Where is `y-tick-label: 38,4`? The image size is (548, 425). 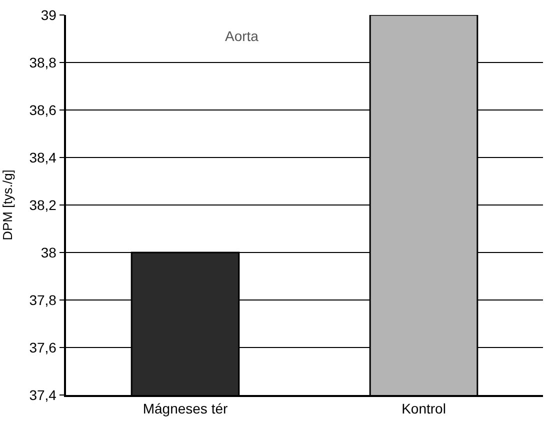 y-tick-label: 38,4 is located at coordinates (43, 157).